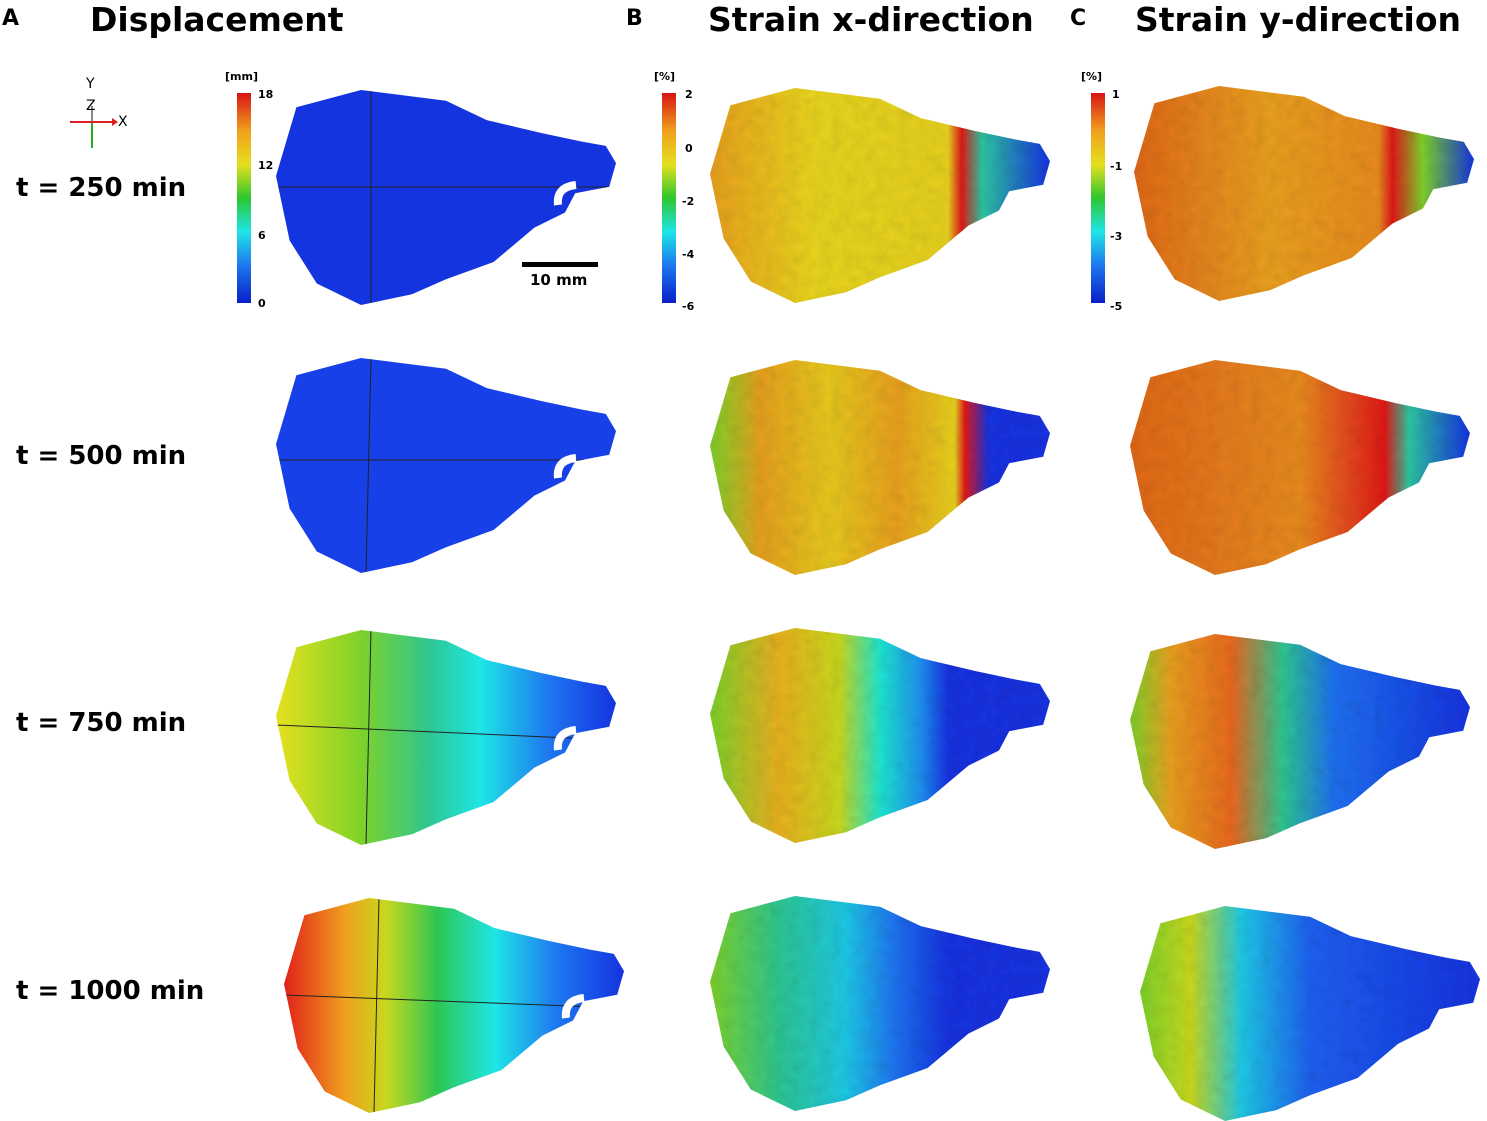 Image resolution: width=1487 pixels, height=1121 pixels. I want to click on colorbar-unit-strain-y: [%], so click(1092, 76).